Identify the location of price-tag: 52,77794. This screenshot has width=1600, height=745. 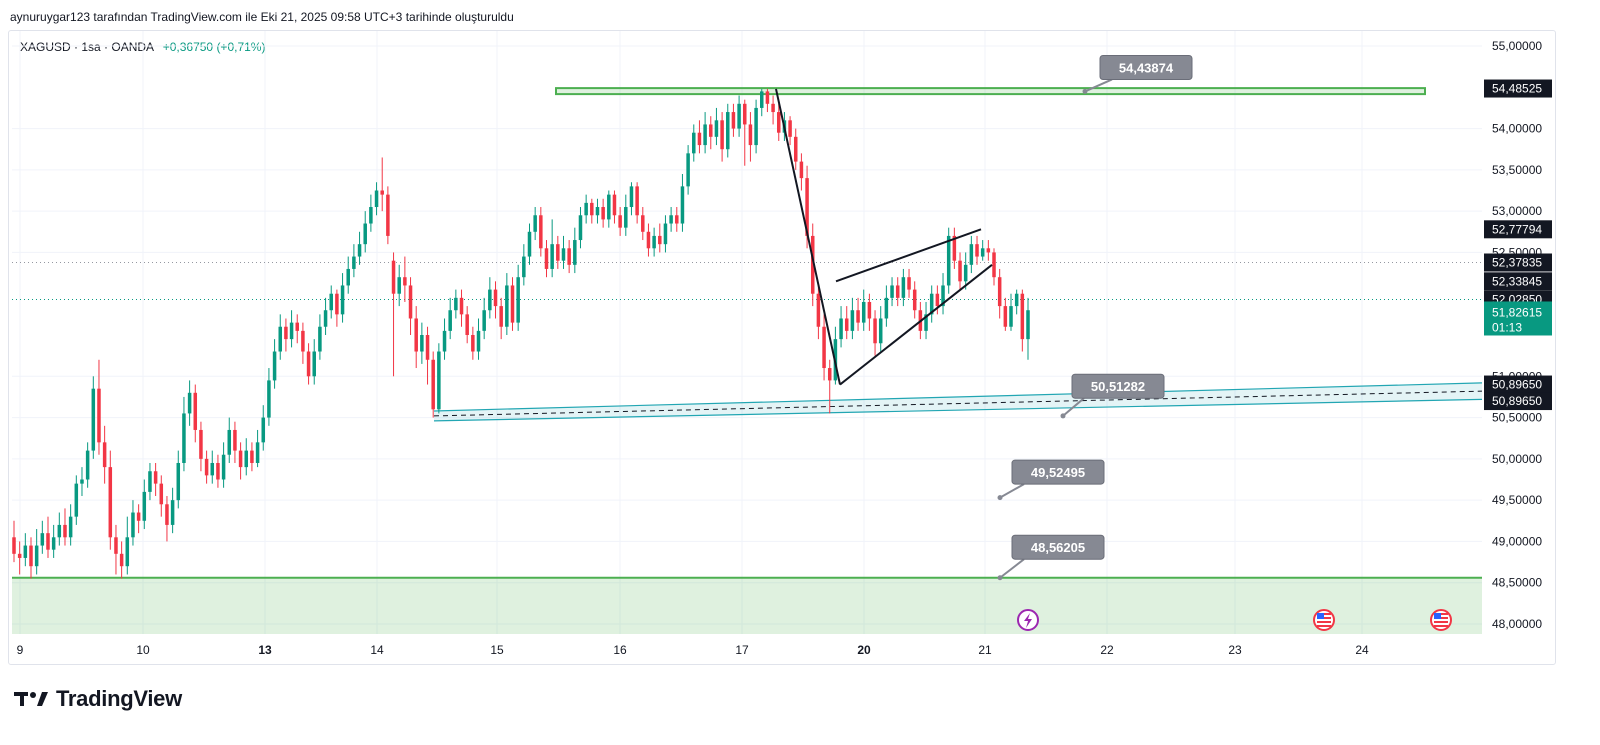
(1518, 229).